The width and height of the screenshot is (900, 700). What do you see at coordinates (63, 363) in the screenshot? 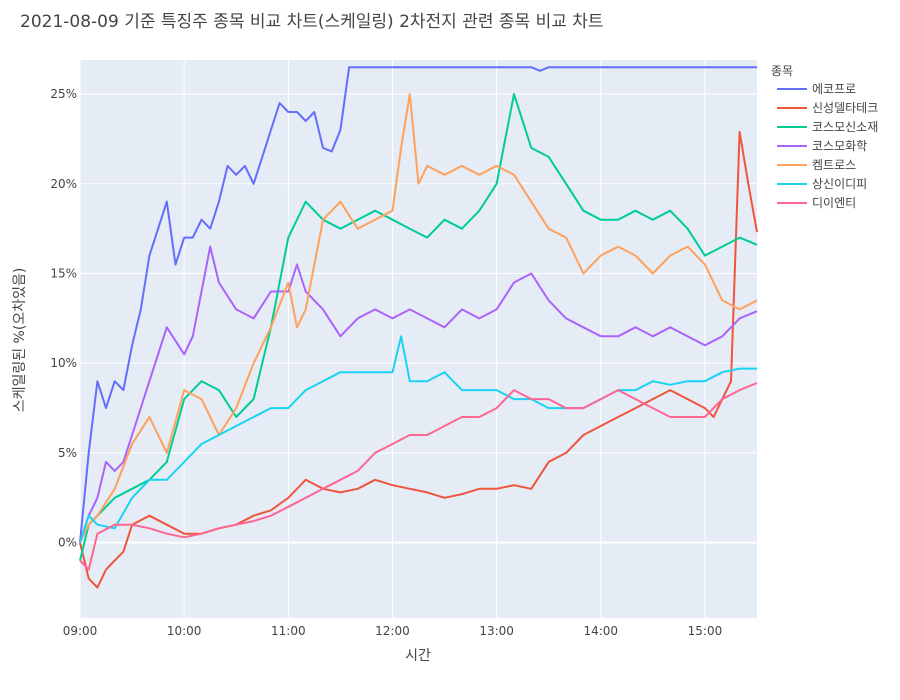
I see `y-tick-label: 10%` at bounding box center [63, 363].